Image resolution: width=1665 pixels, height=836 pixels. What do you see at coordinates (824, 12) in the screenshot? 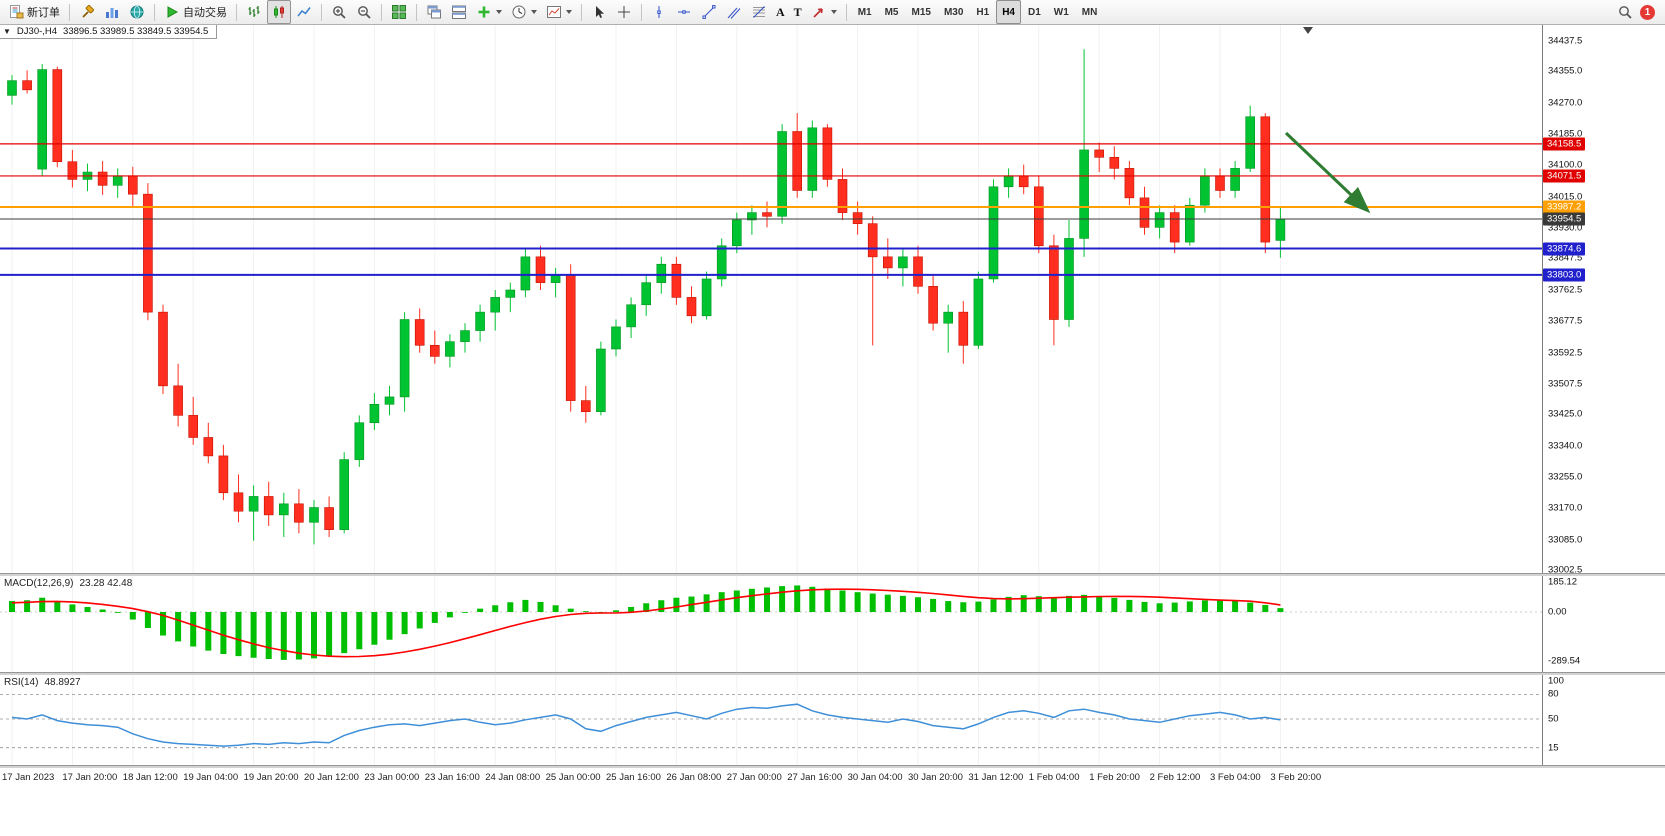
I see `arrows-tool-button` at bounding box center [824, 12].